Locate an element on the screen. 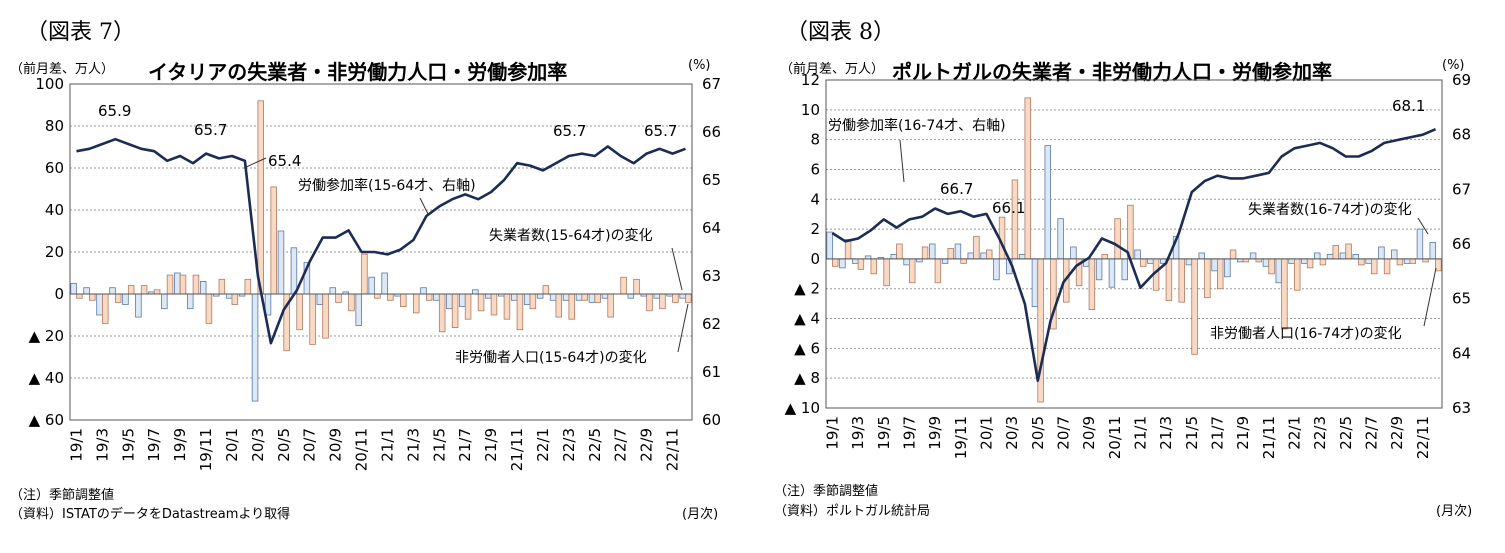  x-tick-label: 21/11 is located at coordinates (517, 449).